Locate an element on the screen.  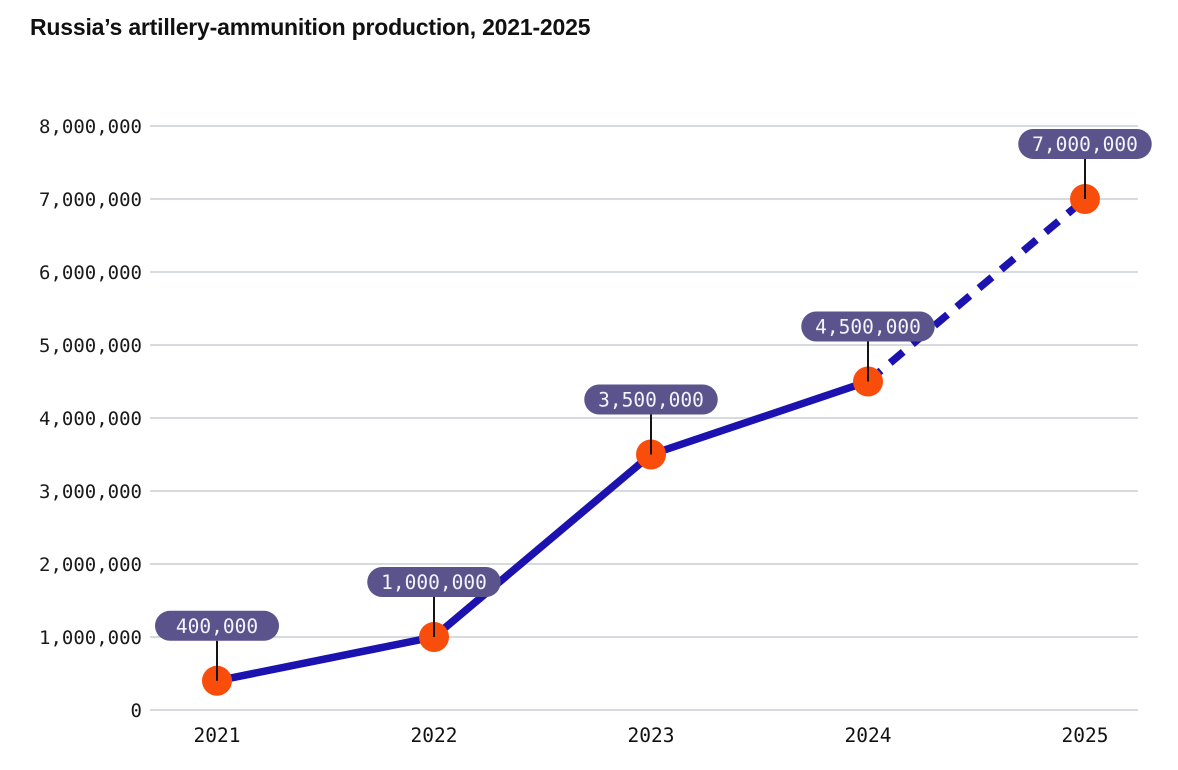
data-label-text: 1,000,000 is located at coordinates (434, 582).